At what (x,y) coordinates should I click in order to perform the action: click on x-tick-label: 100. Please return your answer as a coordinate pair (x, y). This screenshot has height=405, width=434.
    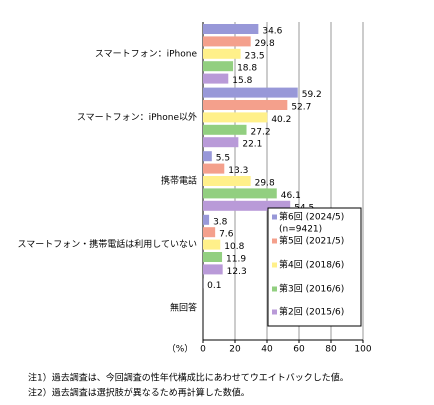
    Looking at the image, I should click on (362, 350).